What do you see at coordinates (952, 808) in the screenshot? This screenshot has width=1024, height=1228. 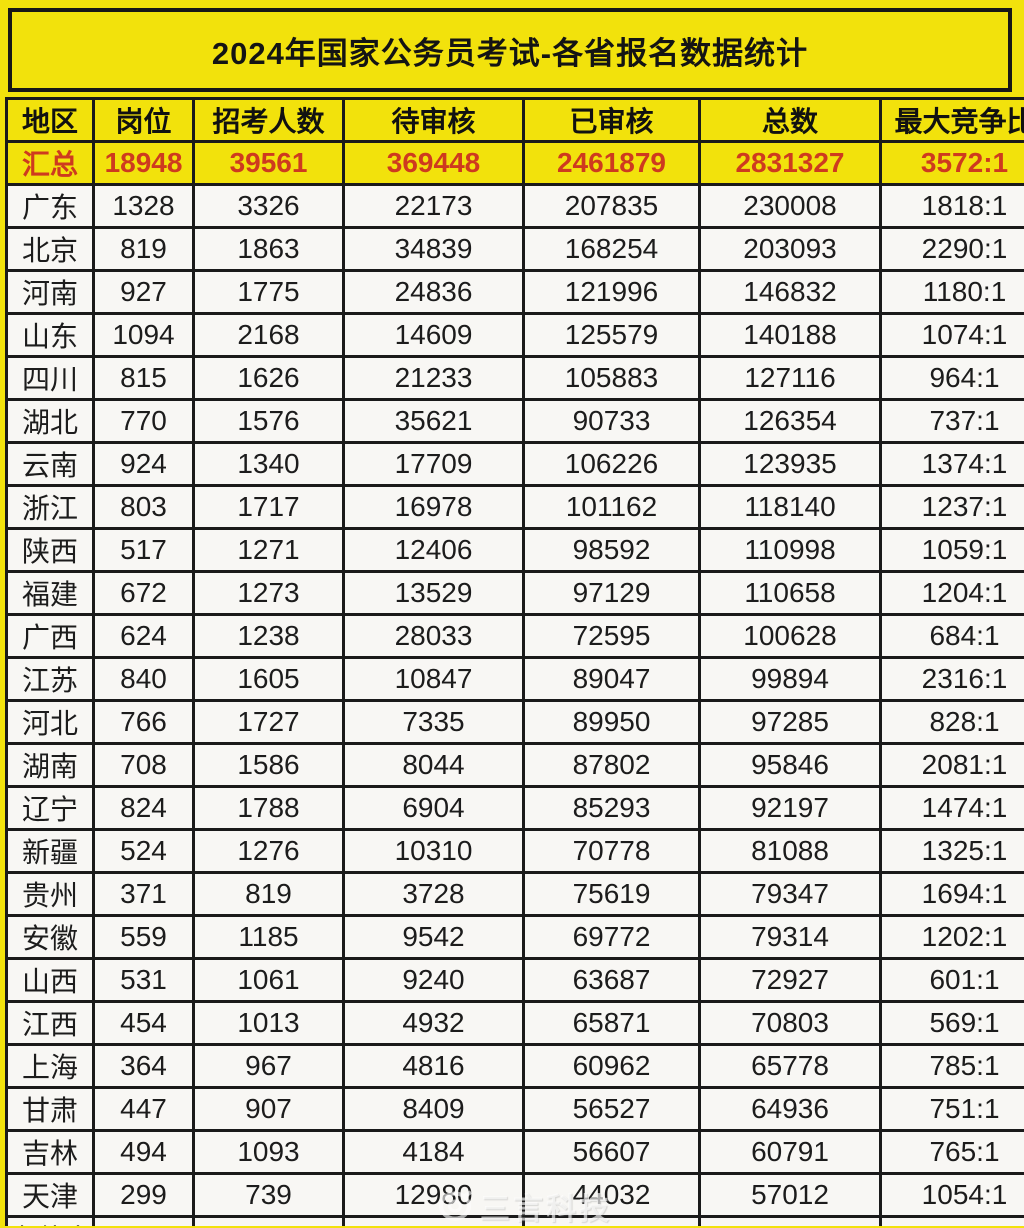 I see `table-cell: 1474:1` at bounding box center [952, 808].